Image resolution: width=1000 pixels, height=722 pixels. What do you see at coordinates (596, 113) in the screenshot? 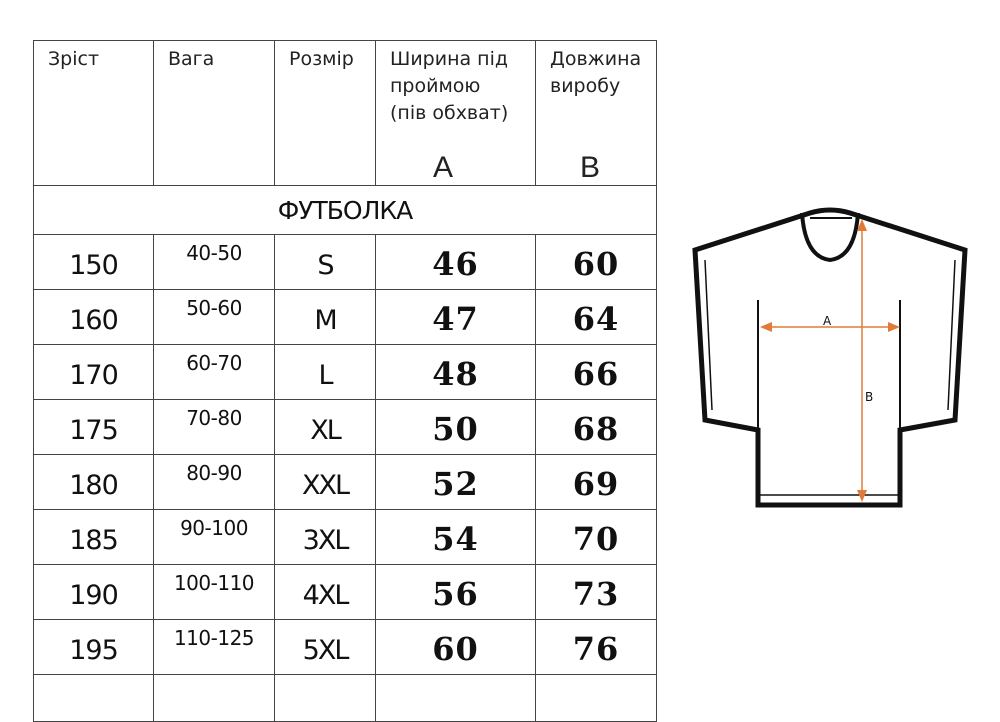
I see `header-length-b: Довжина виробу B` at bounding box center [596, 113].